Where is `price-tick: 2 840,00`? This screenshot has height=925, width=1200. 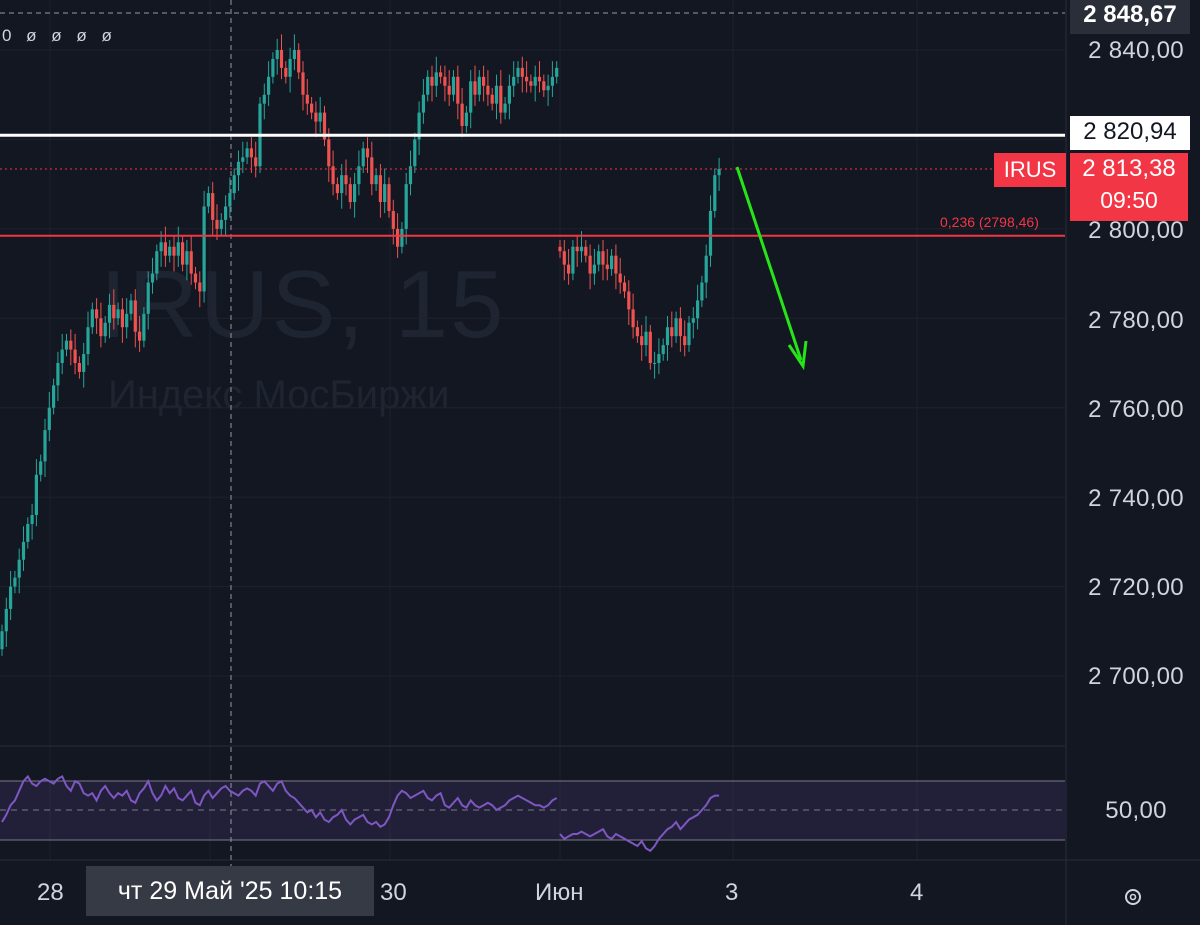 price-tick: 2 840,00 is located at coordinates (1136, 50).